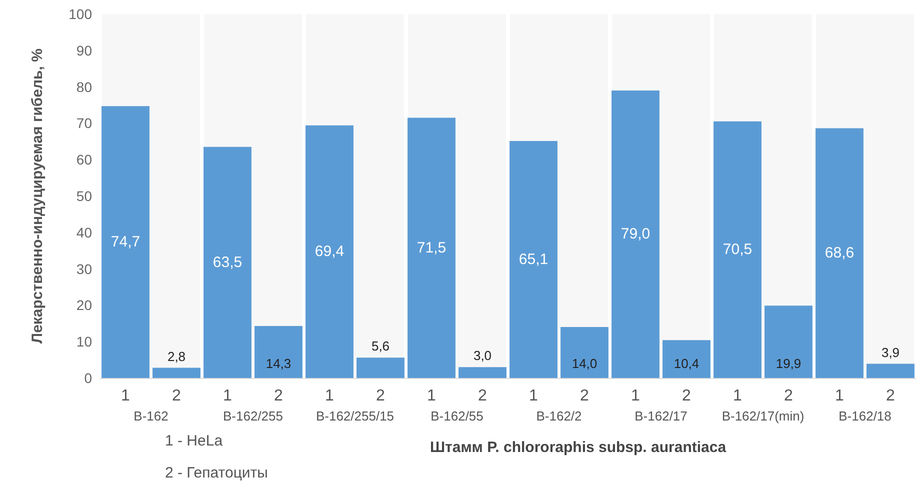 The image size is (924, 495). Describe the element at coordinates (253, 416) in the screenshot. I see `text: B-162/255` at that location.